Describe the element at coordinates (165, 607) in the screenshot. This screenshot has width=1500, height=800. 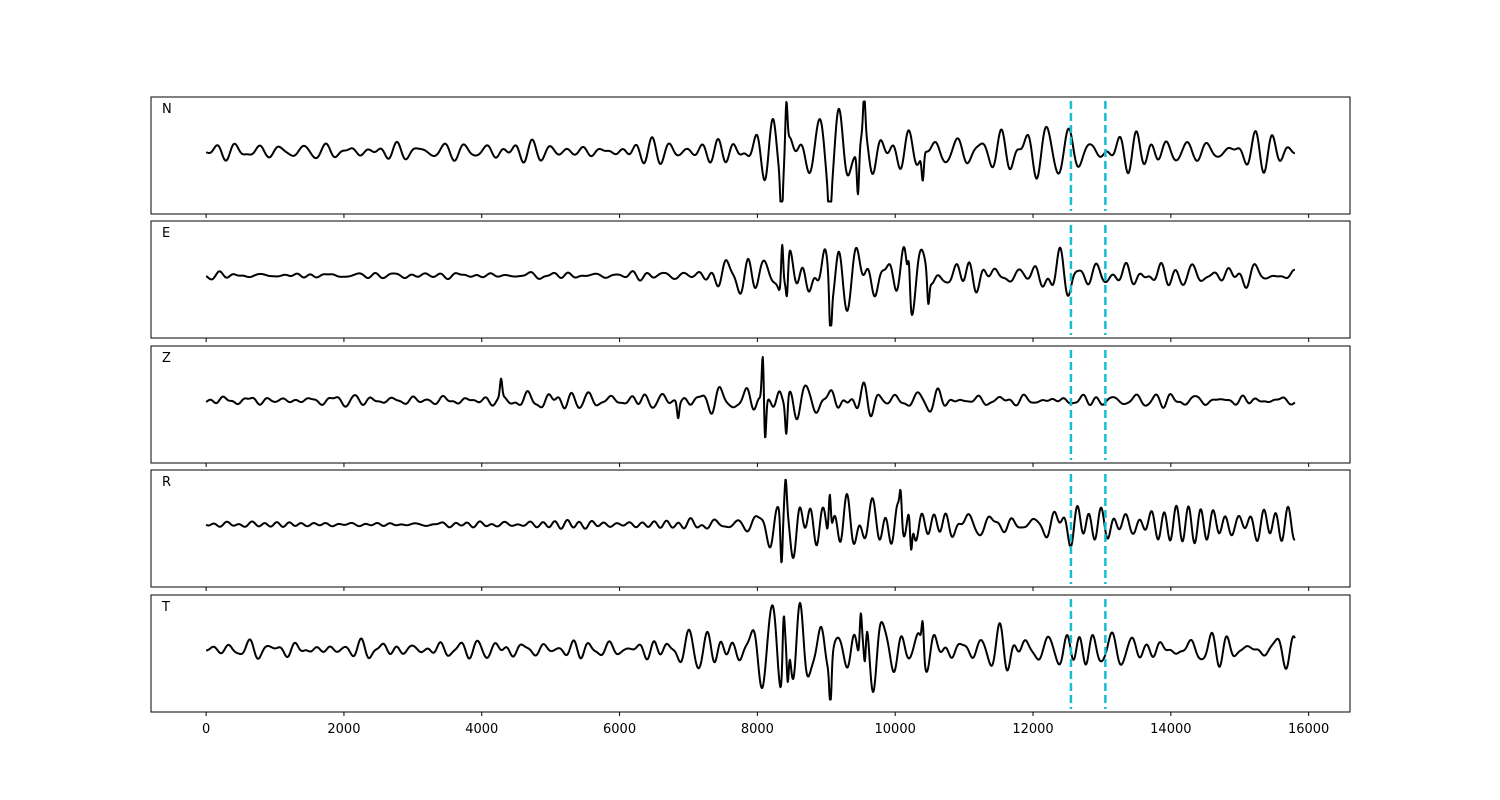
I see `panel-label: T` at that location.